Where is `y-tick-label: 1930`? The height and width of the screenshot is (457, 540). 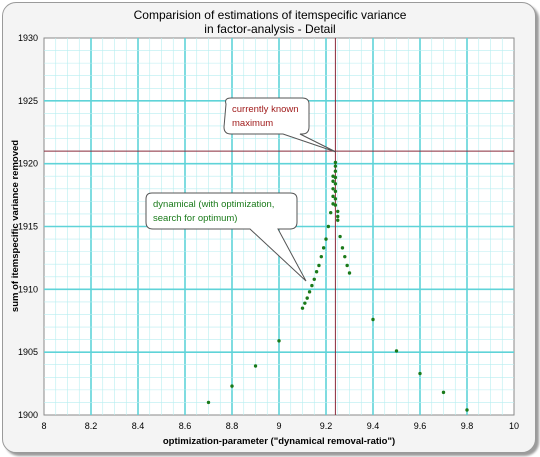 y-tick-label: 1930 is located at coordinates (28, 38).